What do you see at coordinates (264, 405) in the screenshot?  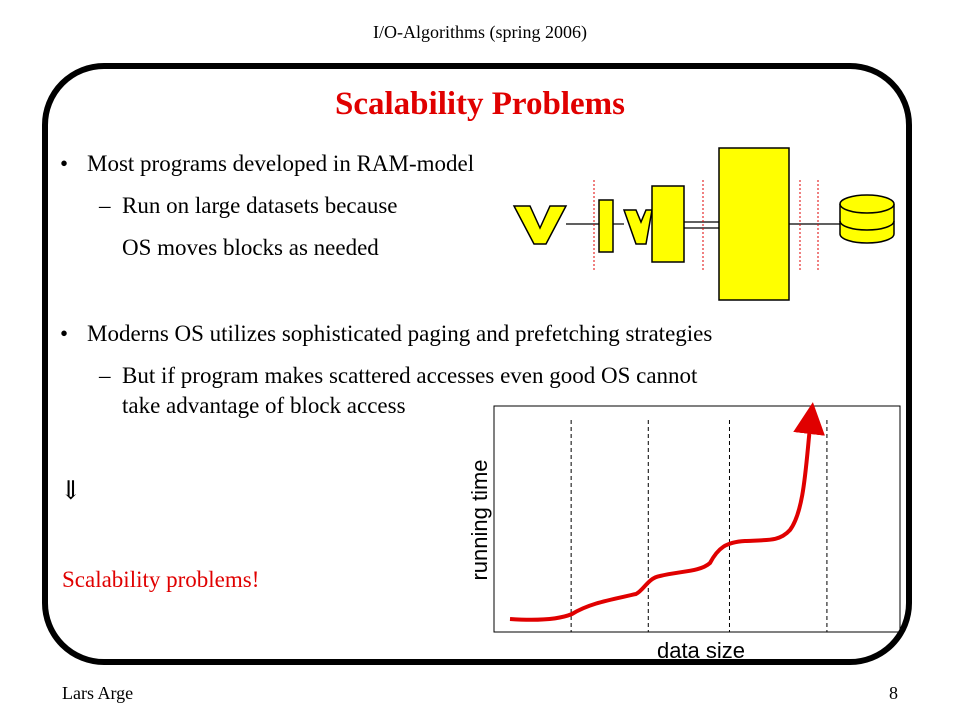 I see `sub-bullet-block-access: take advantage of block access` at bounding box center [264, 405].